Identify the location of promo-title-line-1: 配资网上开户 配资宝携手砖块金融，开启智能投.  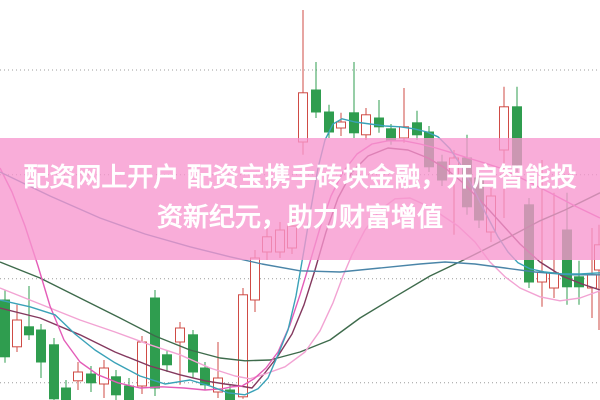
(300, 177).